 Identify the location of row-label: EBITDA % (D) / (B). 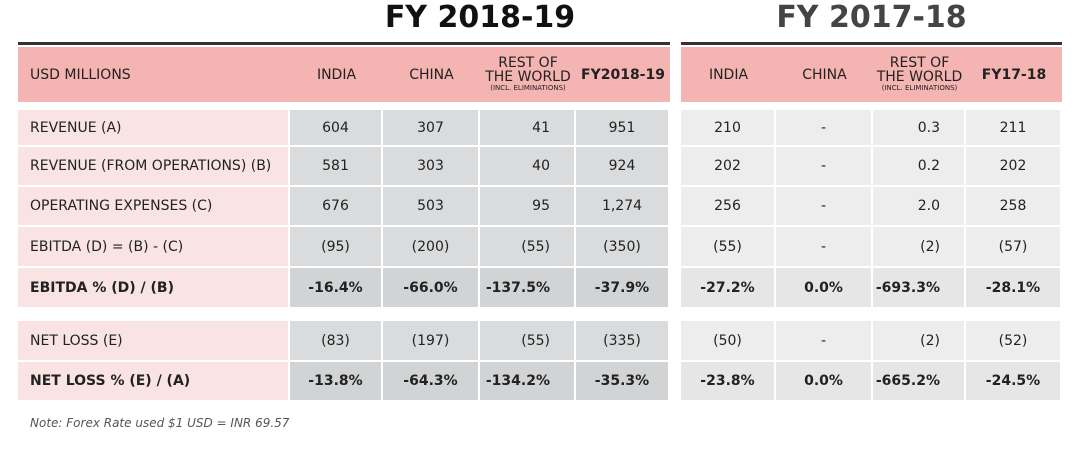
(153, 287).